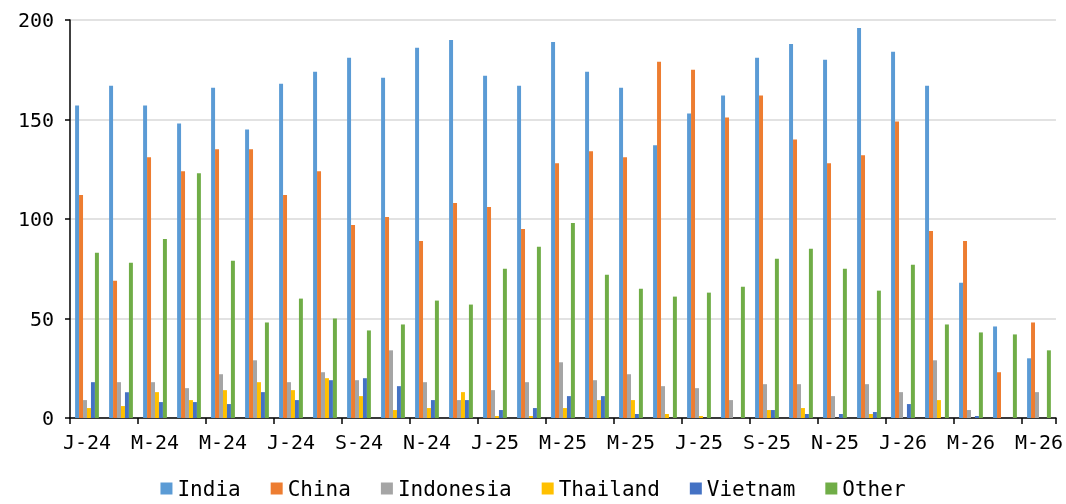 Image resolution: width=1066 pixels, height=504 pixels. What do you see at coordinates (35, 119) in the screenshot?
I see `y-tick-label: 150` at bounding box center [35, 119].